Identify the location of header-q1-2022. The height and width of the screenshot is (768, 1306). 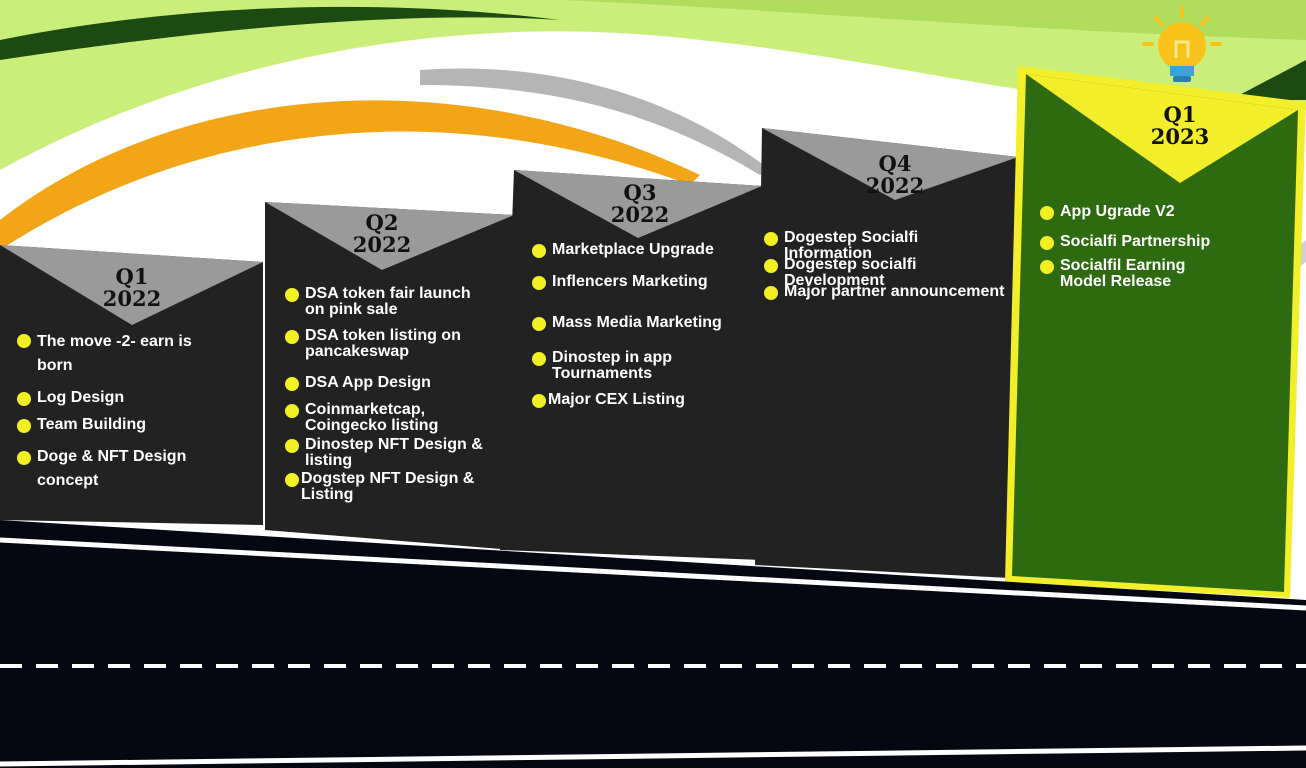
(131, 285).